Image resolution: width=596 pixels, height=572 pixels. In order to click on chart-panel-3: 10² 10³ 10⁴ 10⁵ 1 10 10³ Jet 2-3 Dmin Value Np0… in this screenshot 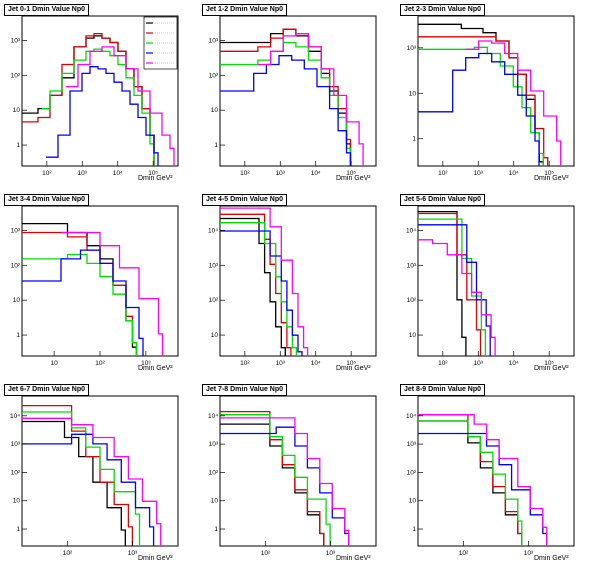, I will do `click(495, 95)`.